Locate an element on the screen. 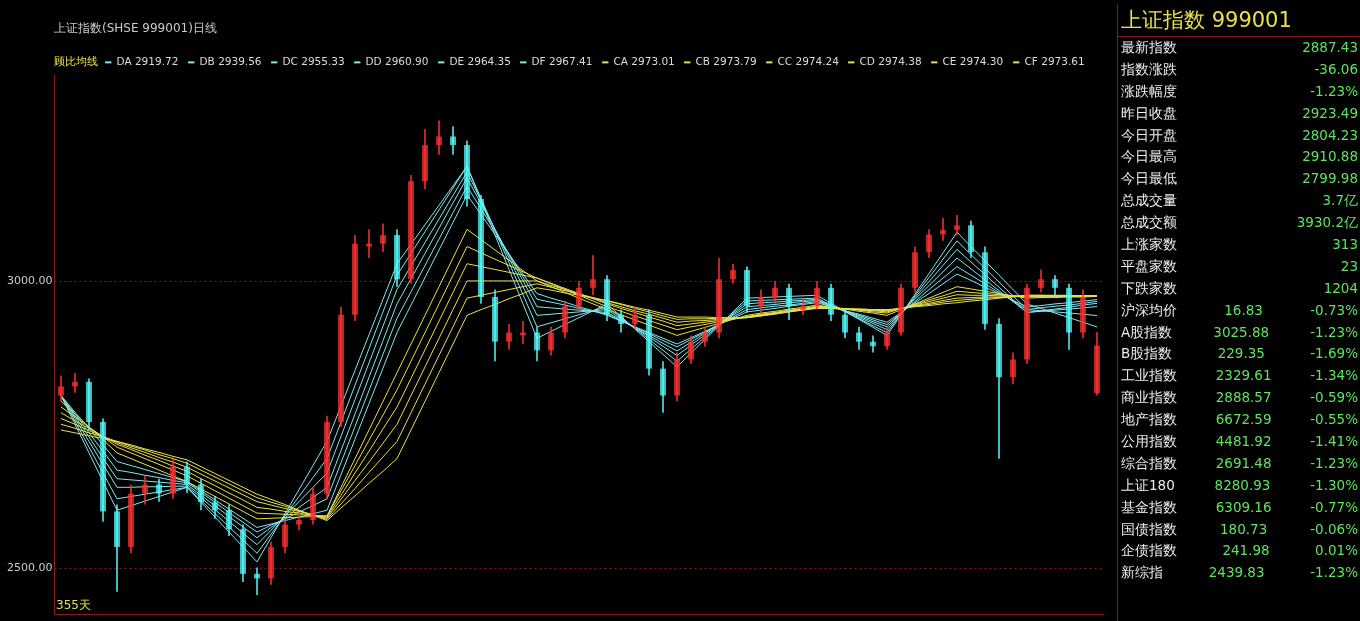 Image resolution: width=1360 pixels, height=621 pixels. legend-label: DB 2939.56 is located at coordinates (230, 61).